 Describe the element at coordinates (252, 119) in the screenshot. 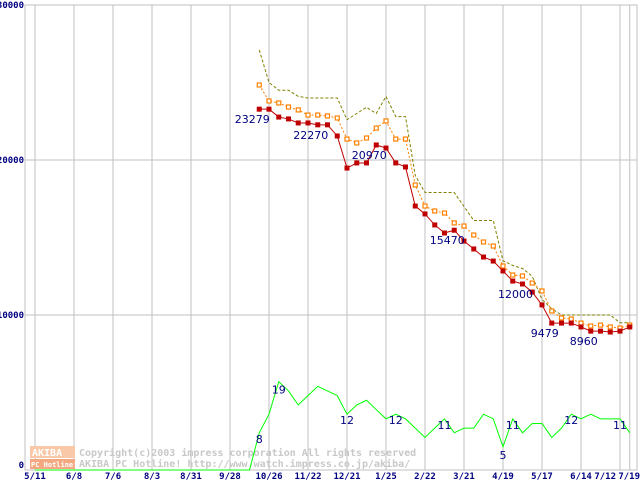

I see `data-label: 23279` at that location.